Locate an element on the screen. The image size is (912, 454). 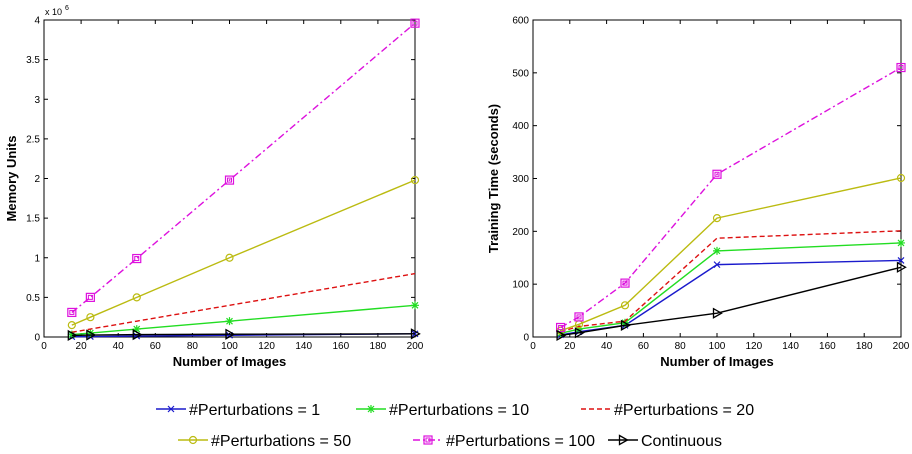
legend-entry-perturbations-10: #Perturbations = 10 is located at coordinates (442, 410).